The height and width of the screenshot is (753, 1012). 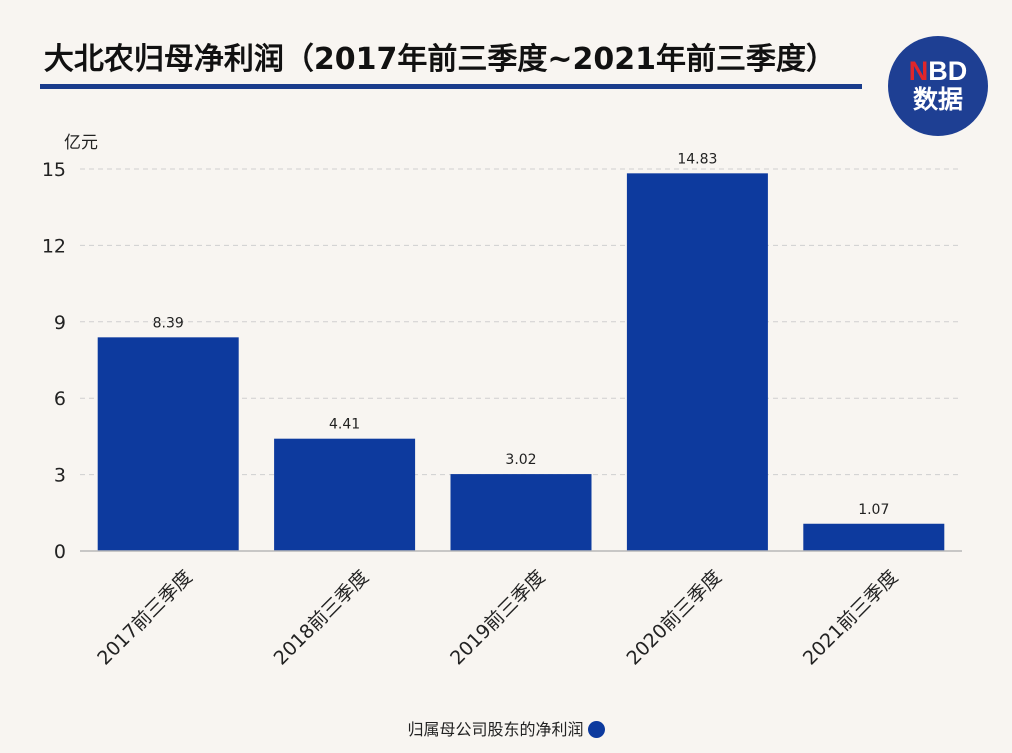 I want to click on y-axis-unit-label: 亿元, so click(x=81, y=143).